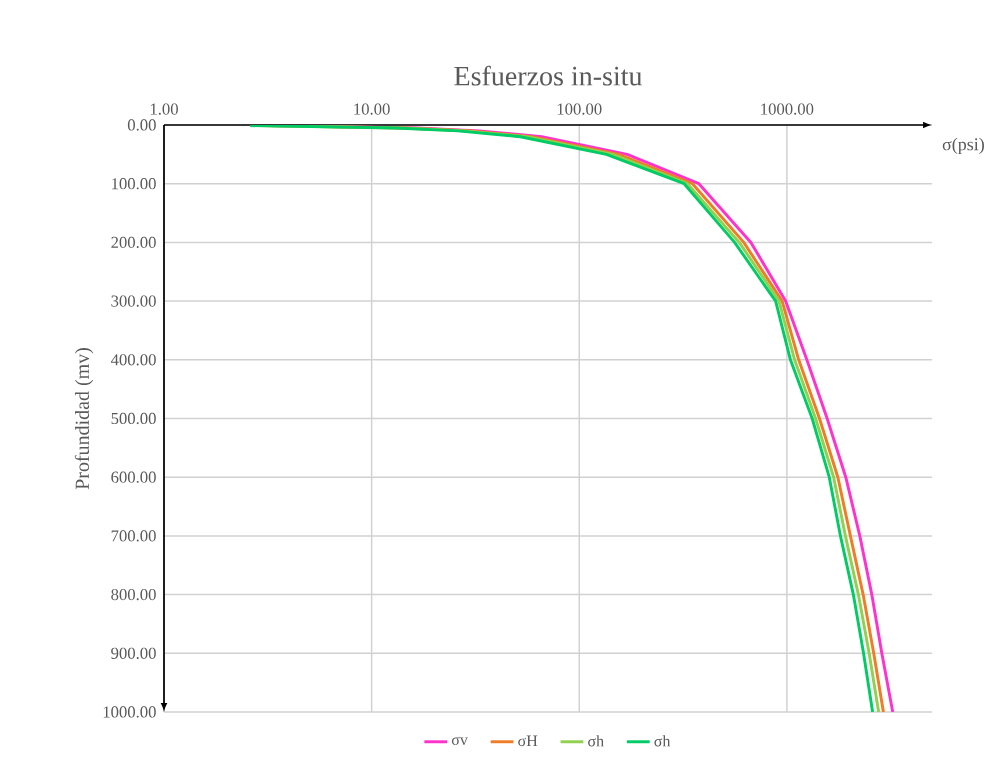 The width and height of the screenshot is (1007, 761). I want to click on y-tick-label: 800.00, so click(133, 594).